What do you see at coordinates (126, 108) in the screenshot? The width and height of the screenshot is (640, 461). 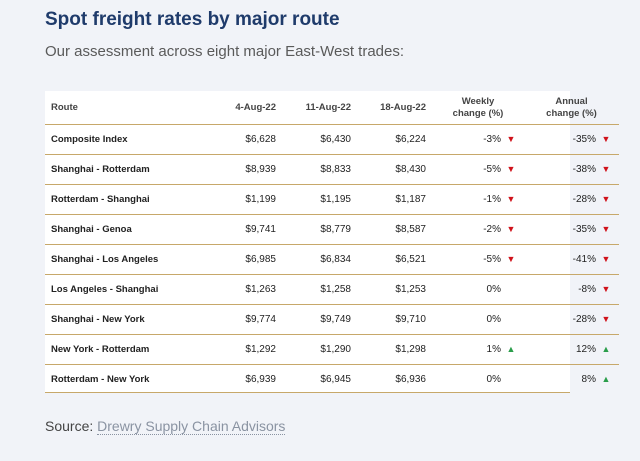 I see `header-route: Route` at bounding box center [126, 108].